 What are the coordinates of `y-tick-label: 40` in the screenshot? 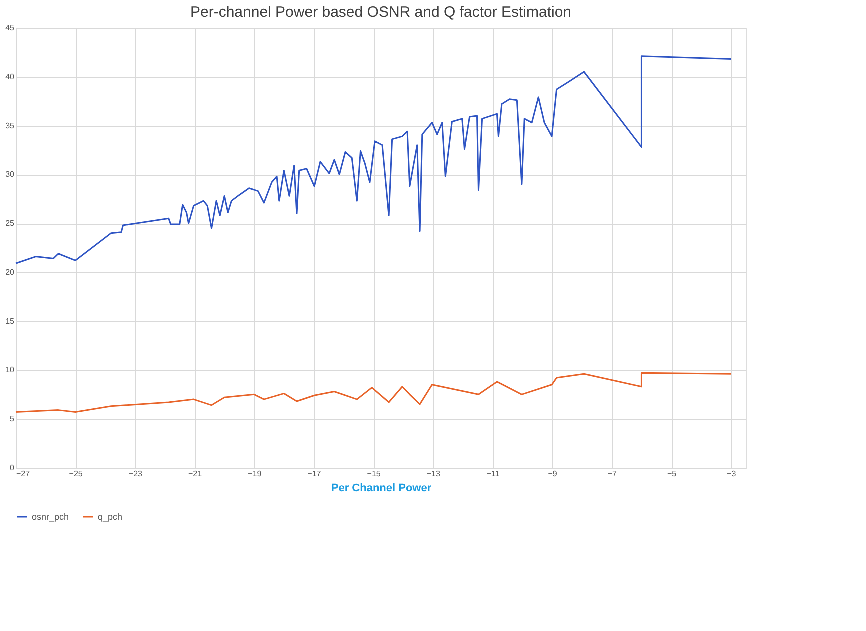 It's located at (11, 77).